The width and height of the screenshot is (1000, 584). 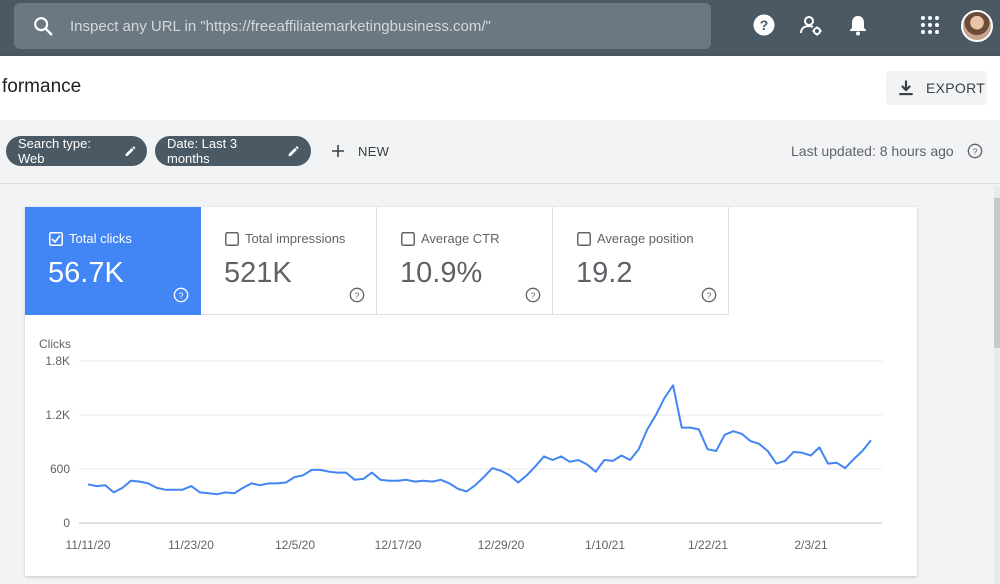 I want to click on avatar, so click(x=977, y=26).